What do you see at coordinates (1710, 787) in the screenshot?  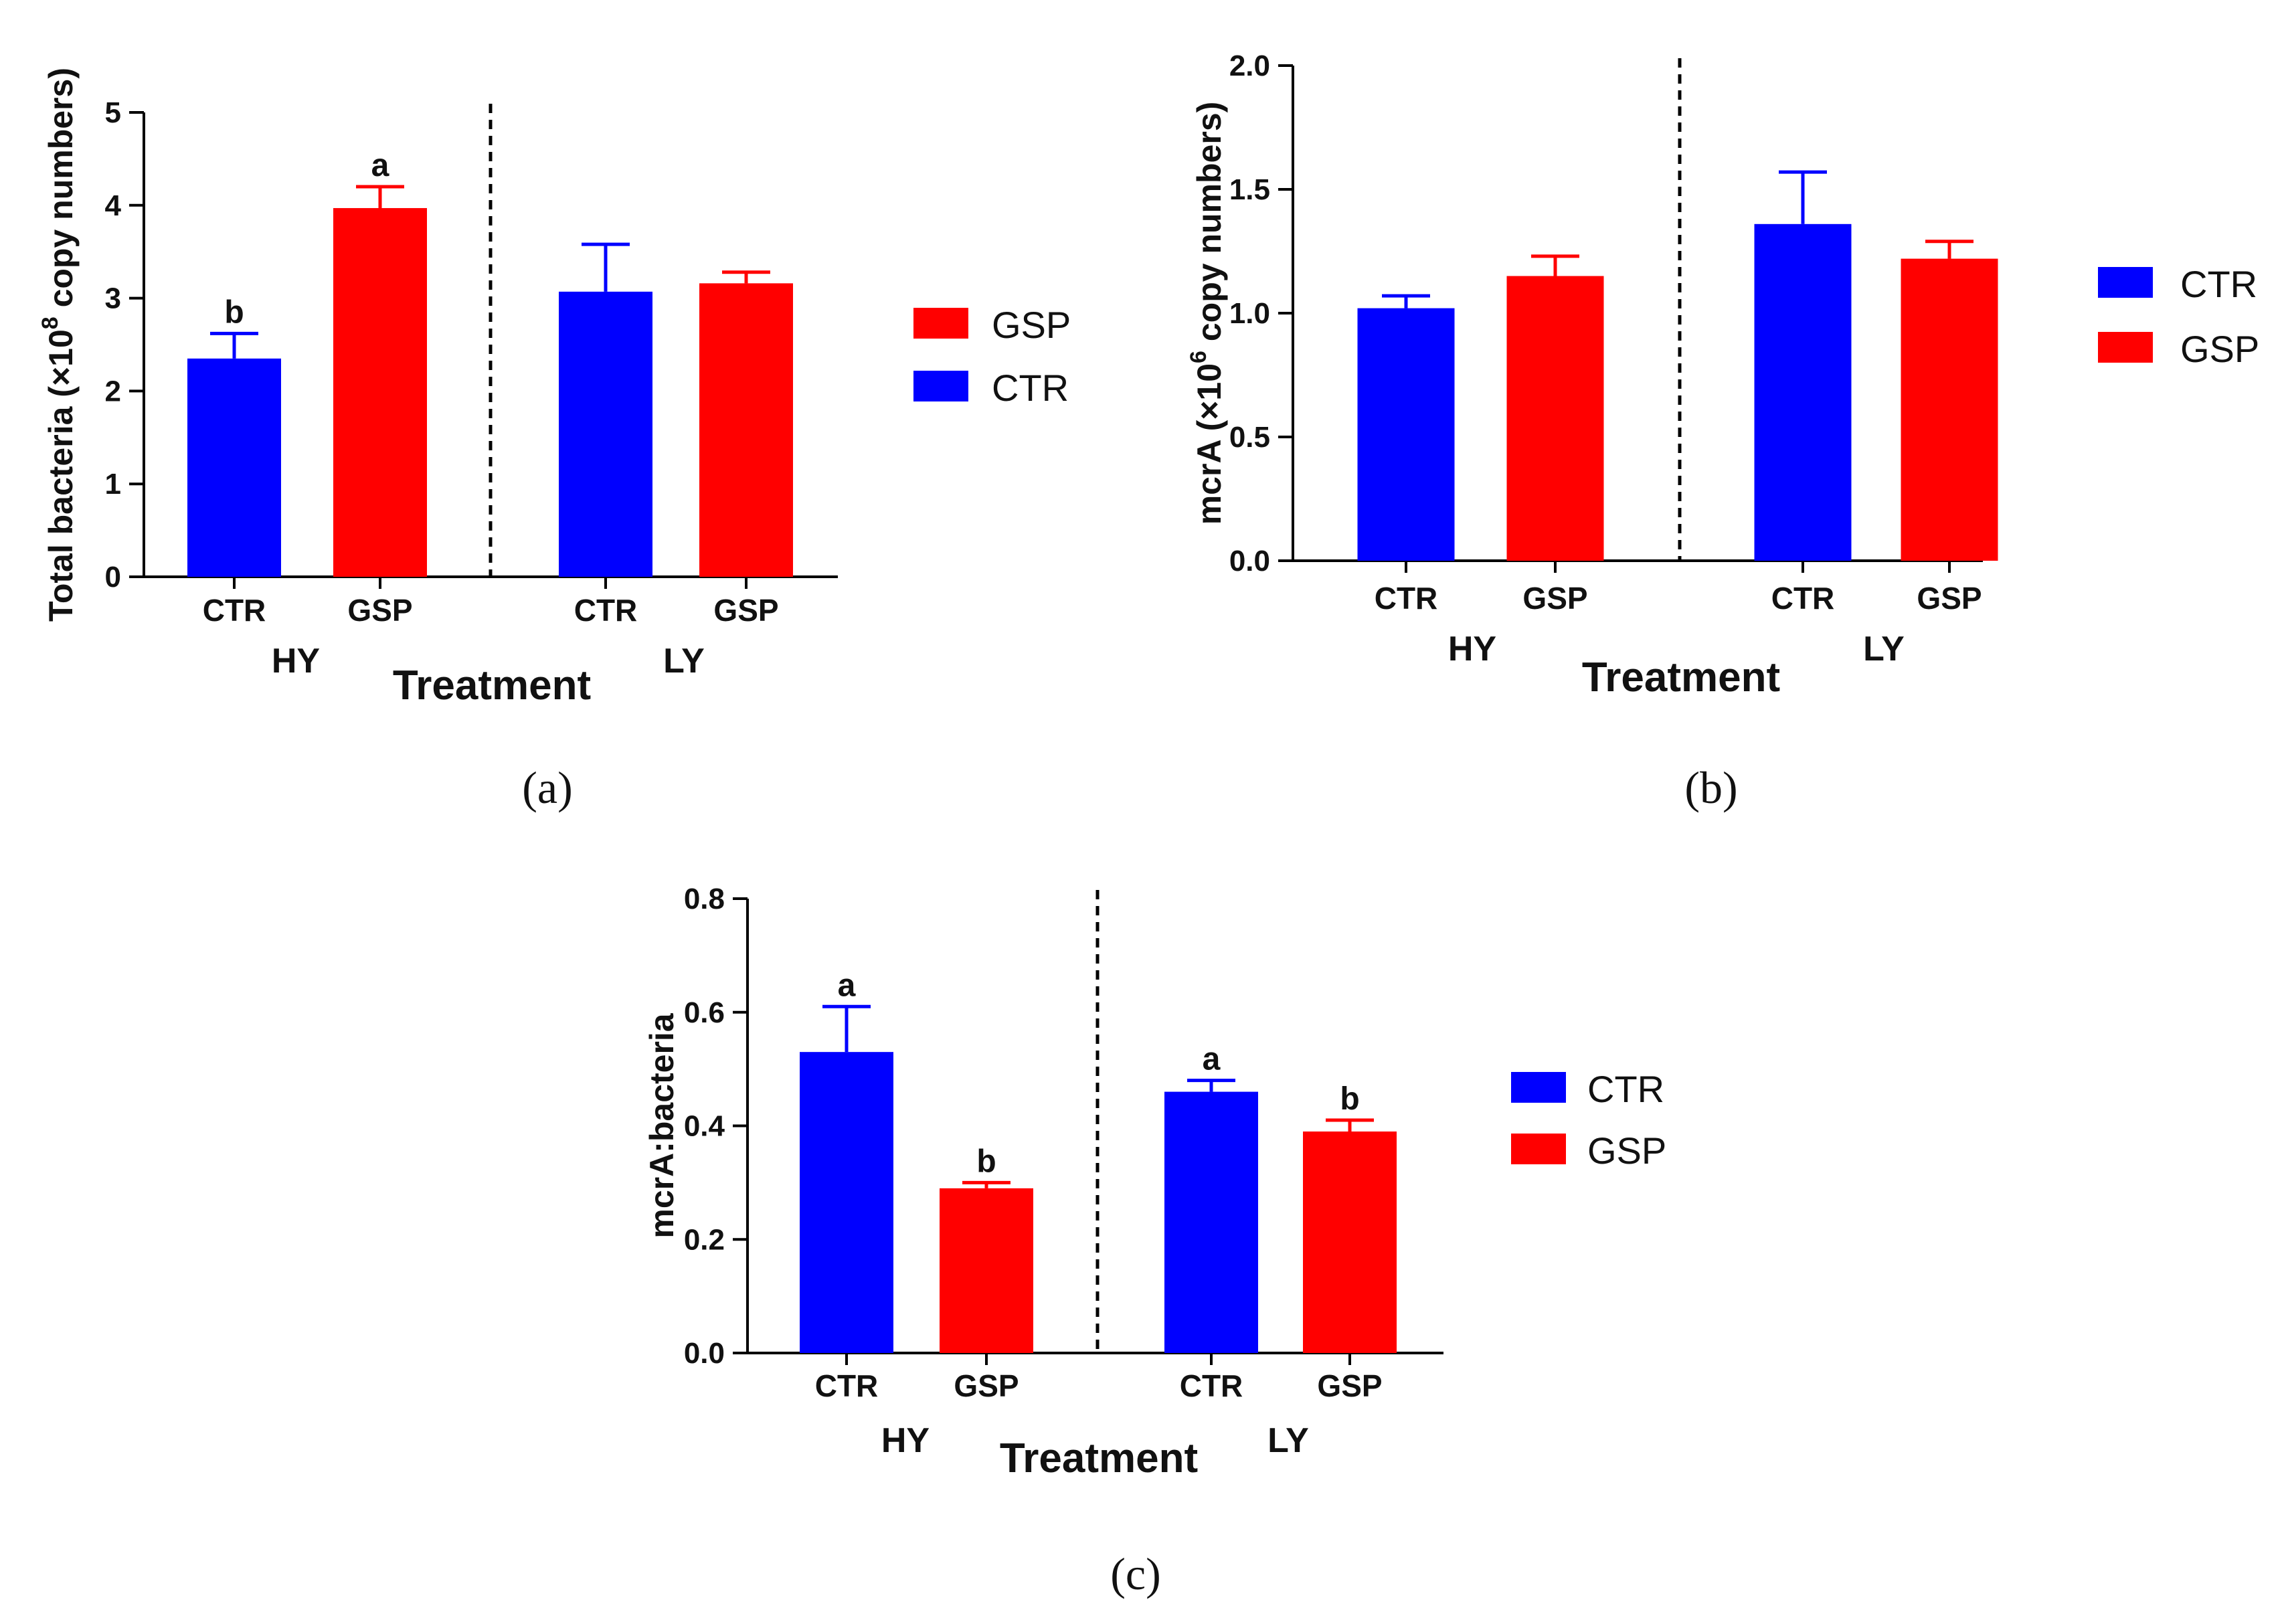 I see `panel-label: (b)` at bounding box center [1710, 787].